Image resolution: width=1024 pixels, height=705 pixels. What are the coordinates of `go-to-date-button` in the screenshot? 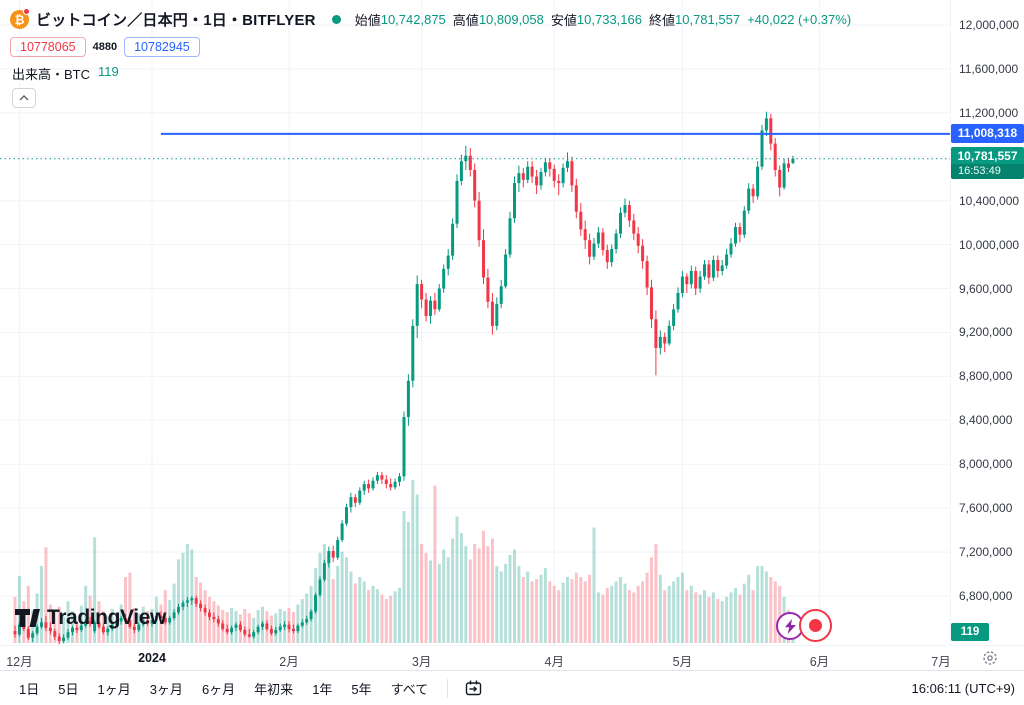 It's located at (473, 688).